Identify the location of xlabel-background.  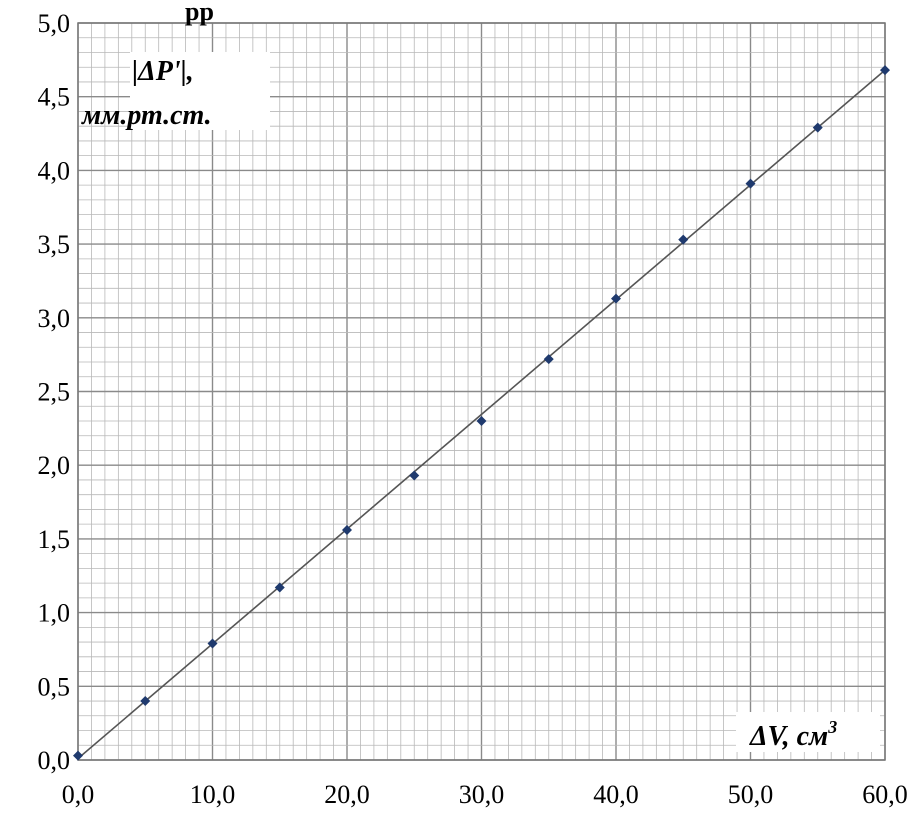
(808, 732).